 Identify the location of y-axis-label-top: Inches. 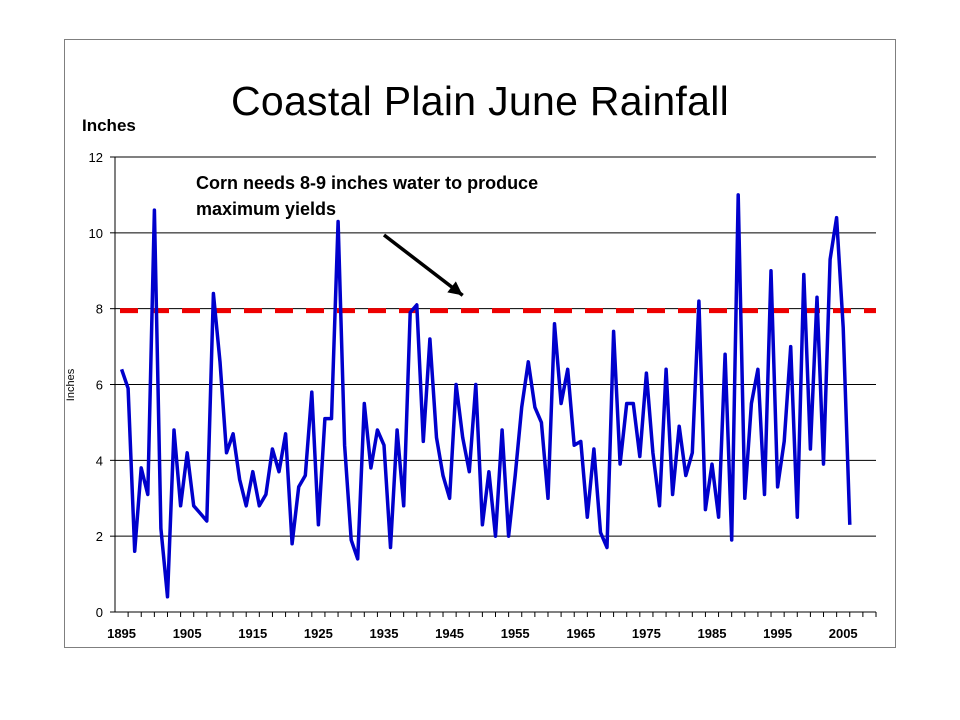
(109, 125).